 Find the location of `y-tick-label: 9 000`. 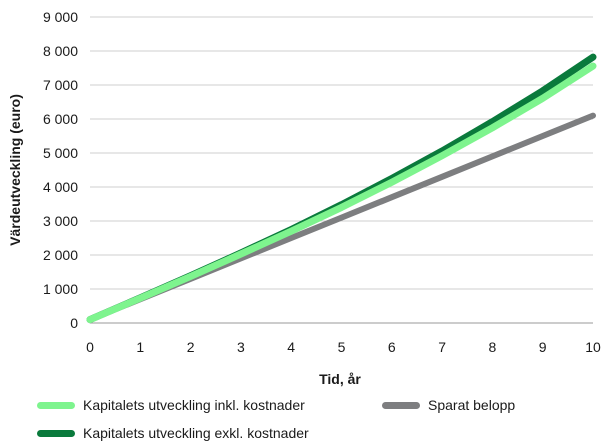

y-tick-label: 9 000 is located at coordinates (60, 17).